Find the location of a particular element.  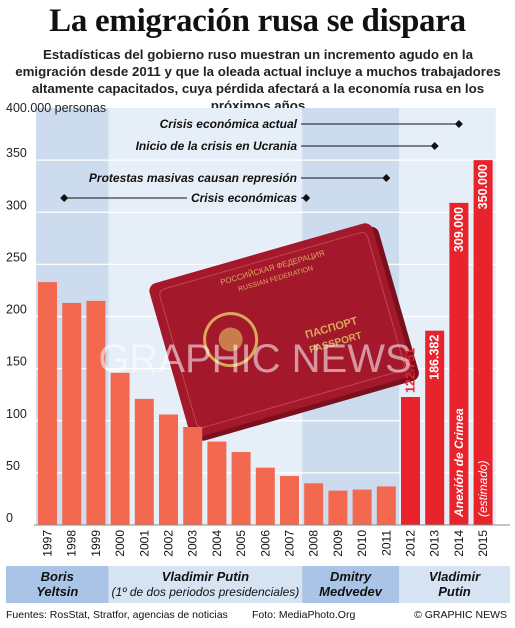

x-tick-label: 1998 is located at coordinates (72, 543).